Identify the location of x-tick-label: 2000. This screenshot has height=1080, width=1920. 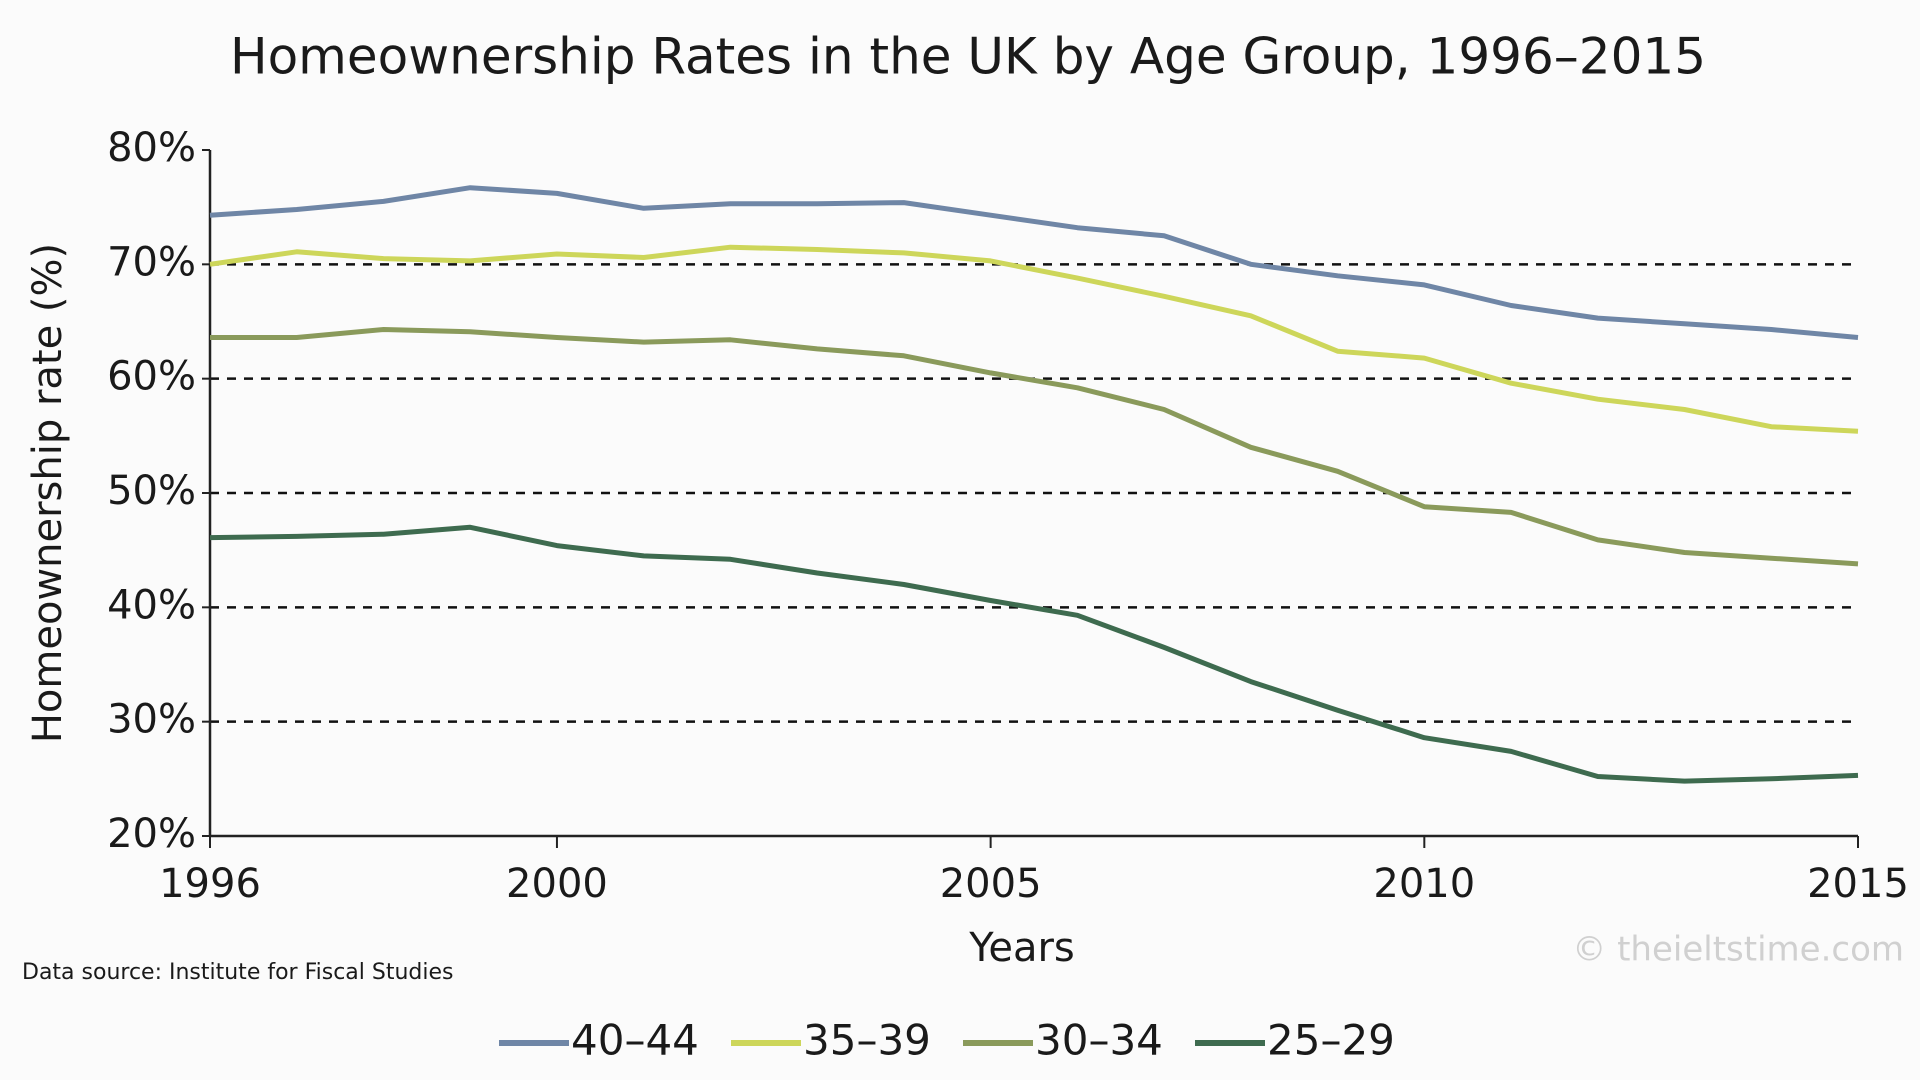
(557, 884).